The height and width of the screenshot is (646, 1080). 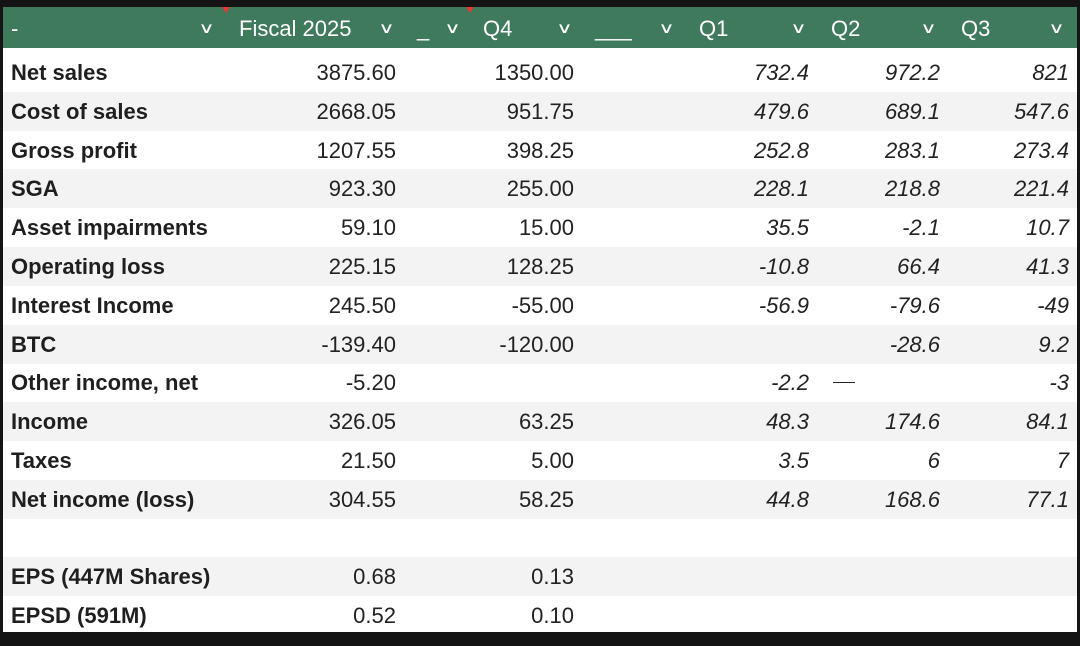 What do you see at coordinates (34, 344) in the screenshot?
I see `row-label: BTC` at bounding box center [34, 344].